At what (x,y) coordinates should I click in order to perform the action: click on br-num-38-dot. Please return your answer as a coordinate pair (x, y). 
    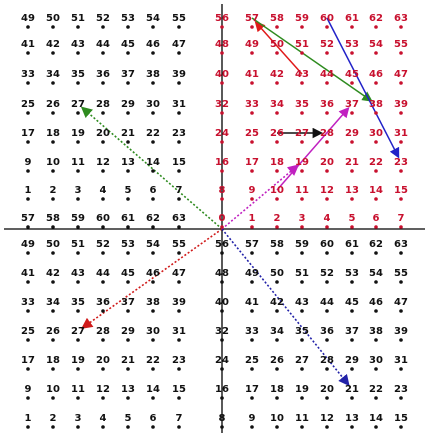
    Looking at the image, I should click on (376, 340).